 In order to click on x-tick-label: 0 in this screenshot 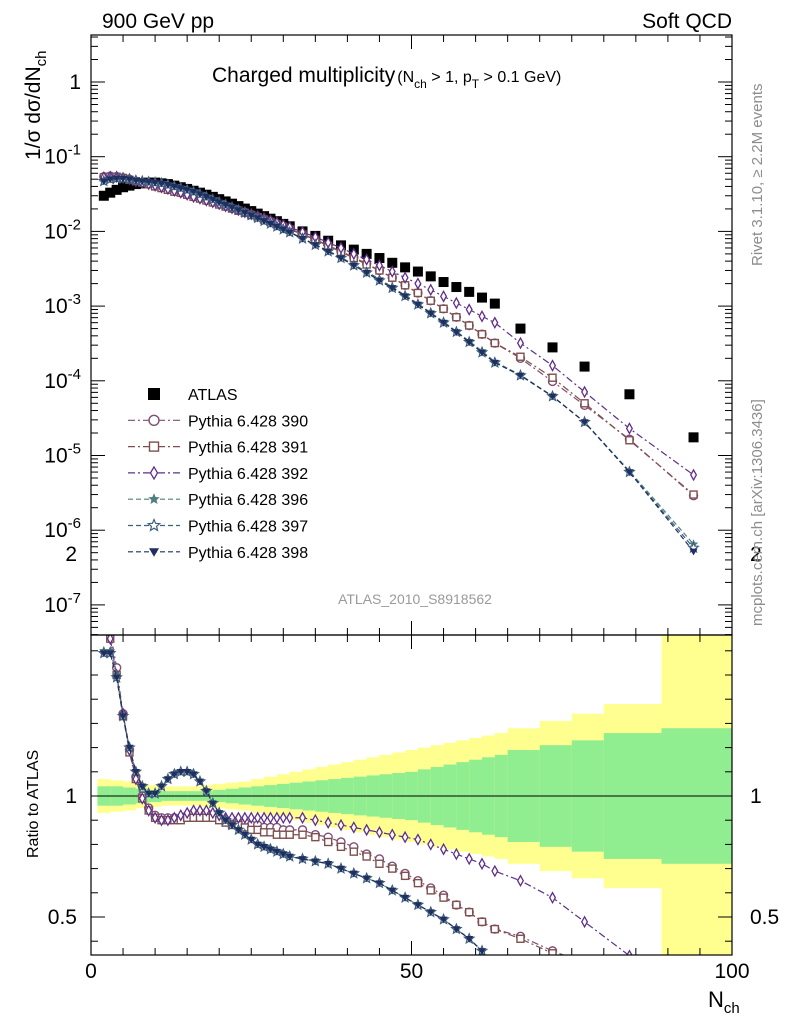, I will do `click(91, 971)`.